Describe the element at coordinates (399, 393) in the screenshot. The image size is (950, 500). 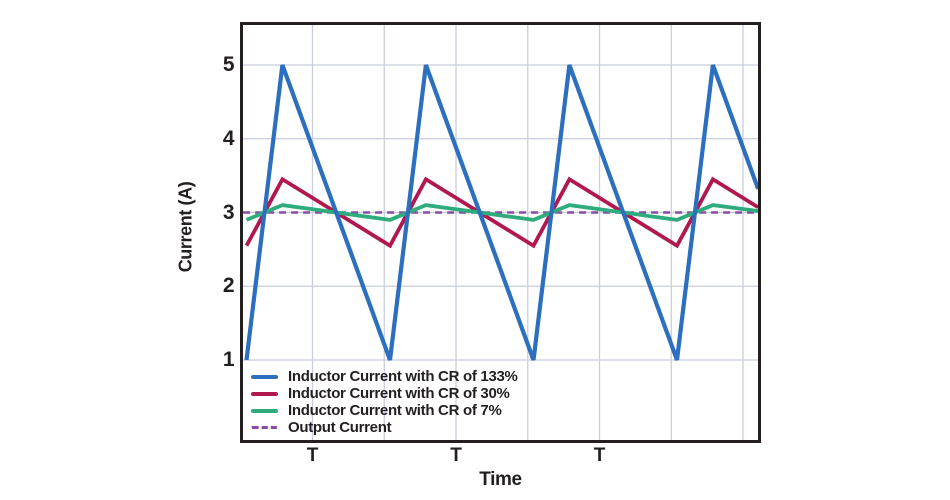
I see `legend-item-label: Inductor Current with CR of 30%` at that location.